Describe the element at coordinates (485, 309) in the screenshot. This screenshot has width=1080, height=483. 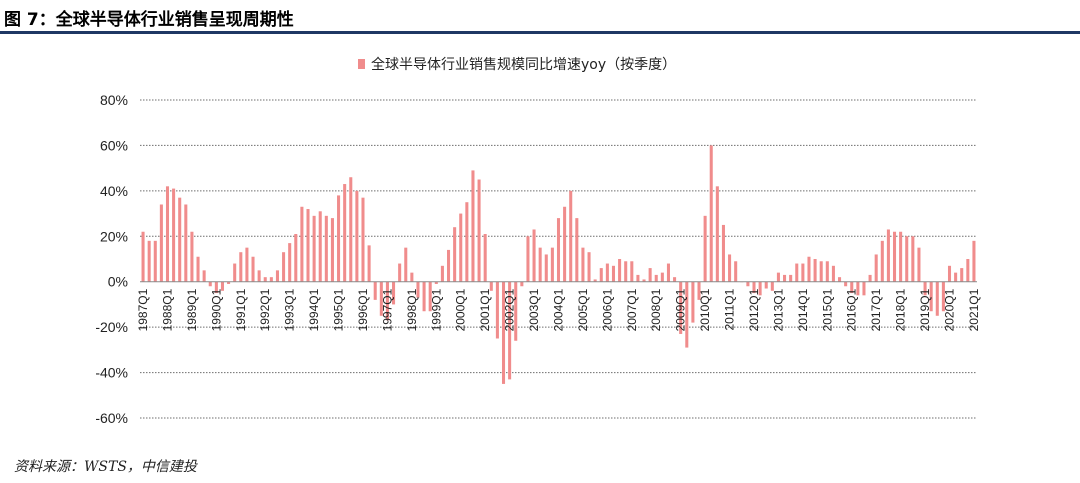
I see `x-tick-label: 2001Q1` at that location.